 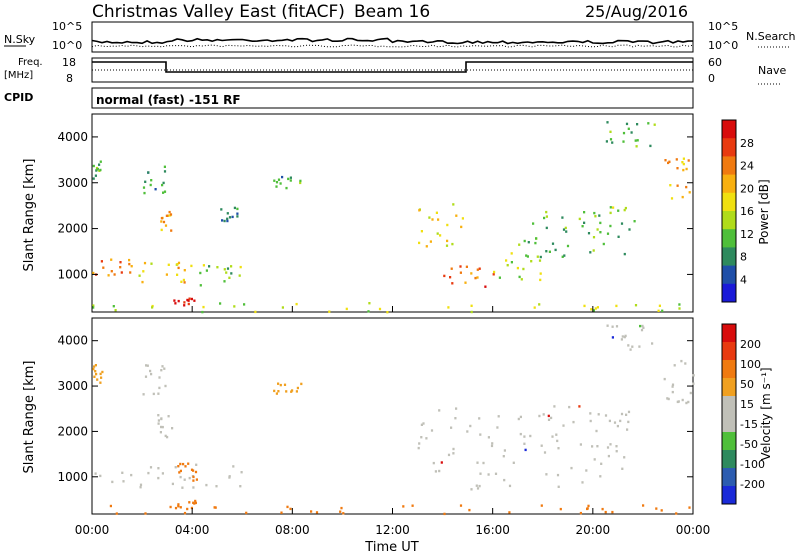 I want to click on cpid-label: CPID, so click(x=18, y=97).